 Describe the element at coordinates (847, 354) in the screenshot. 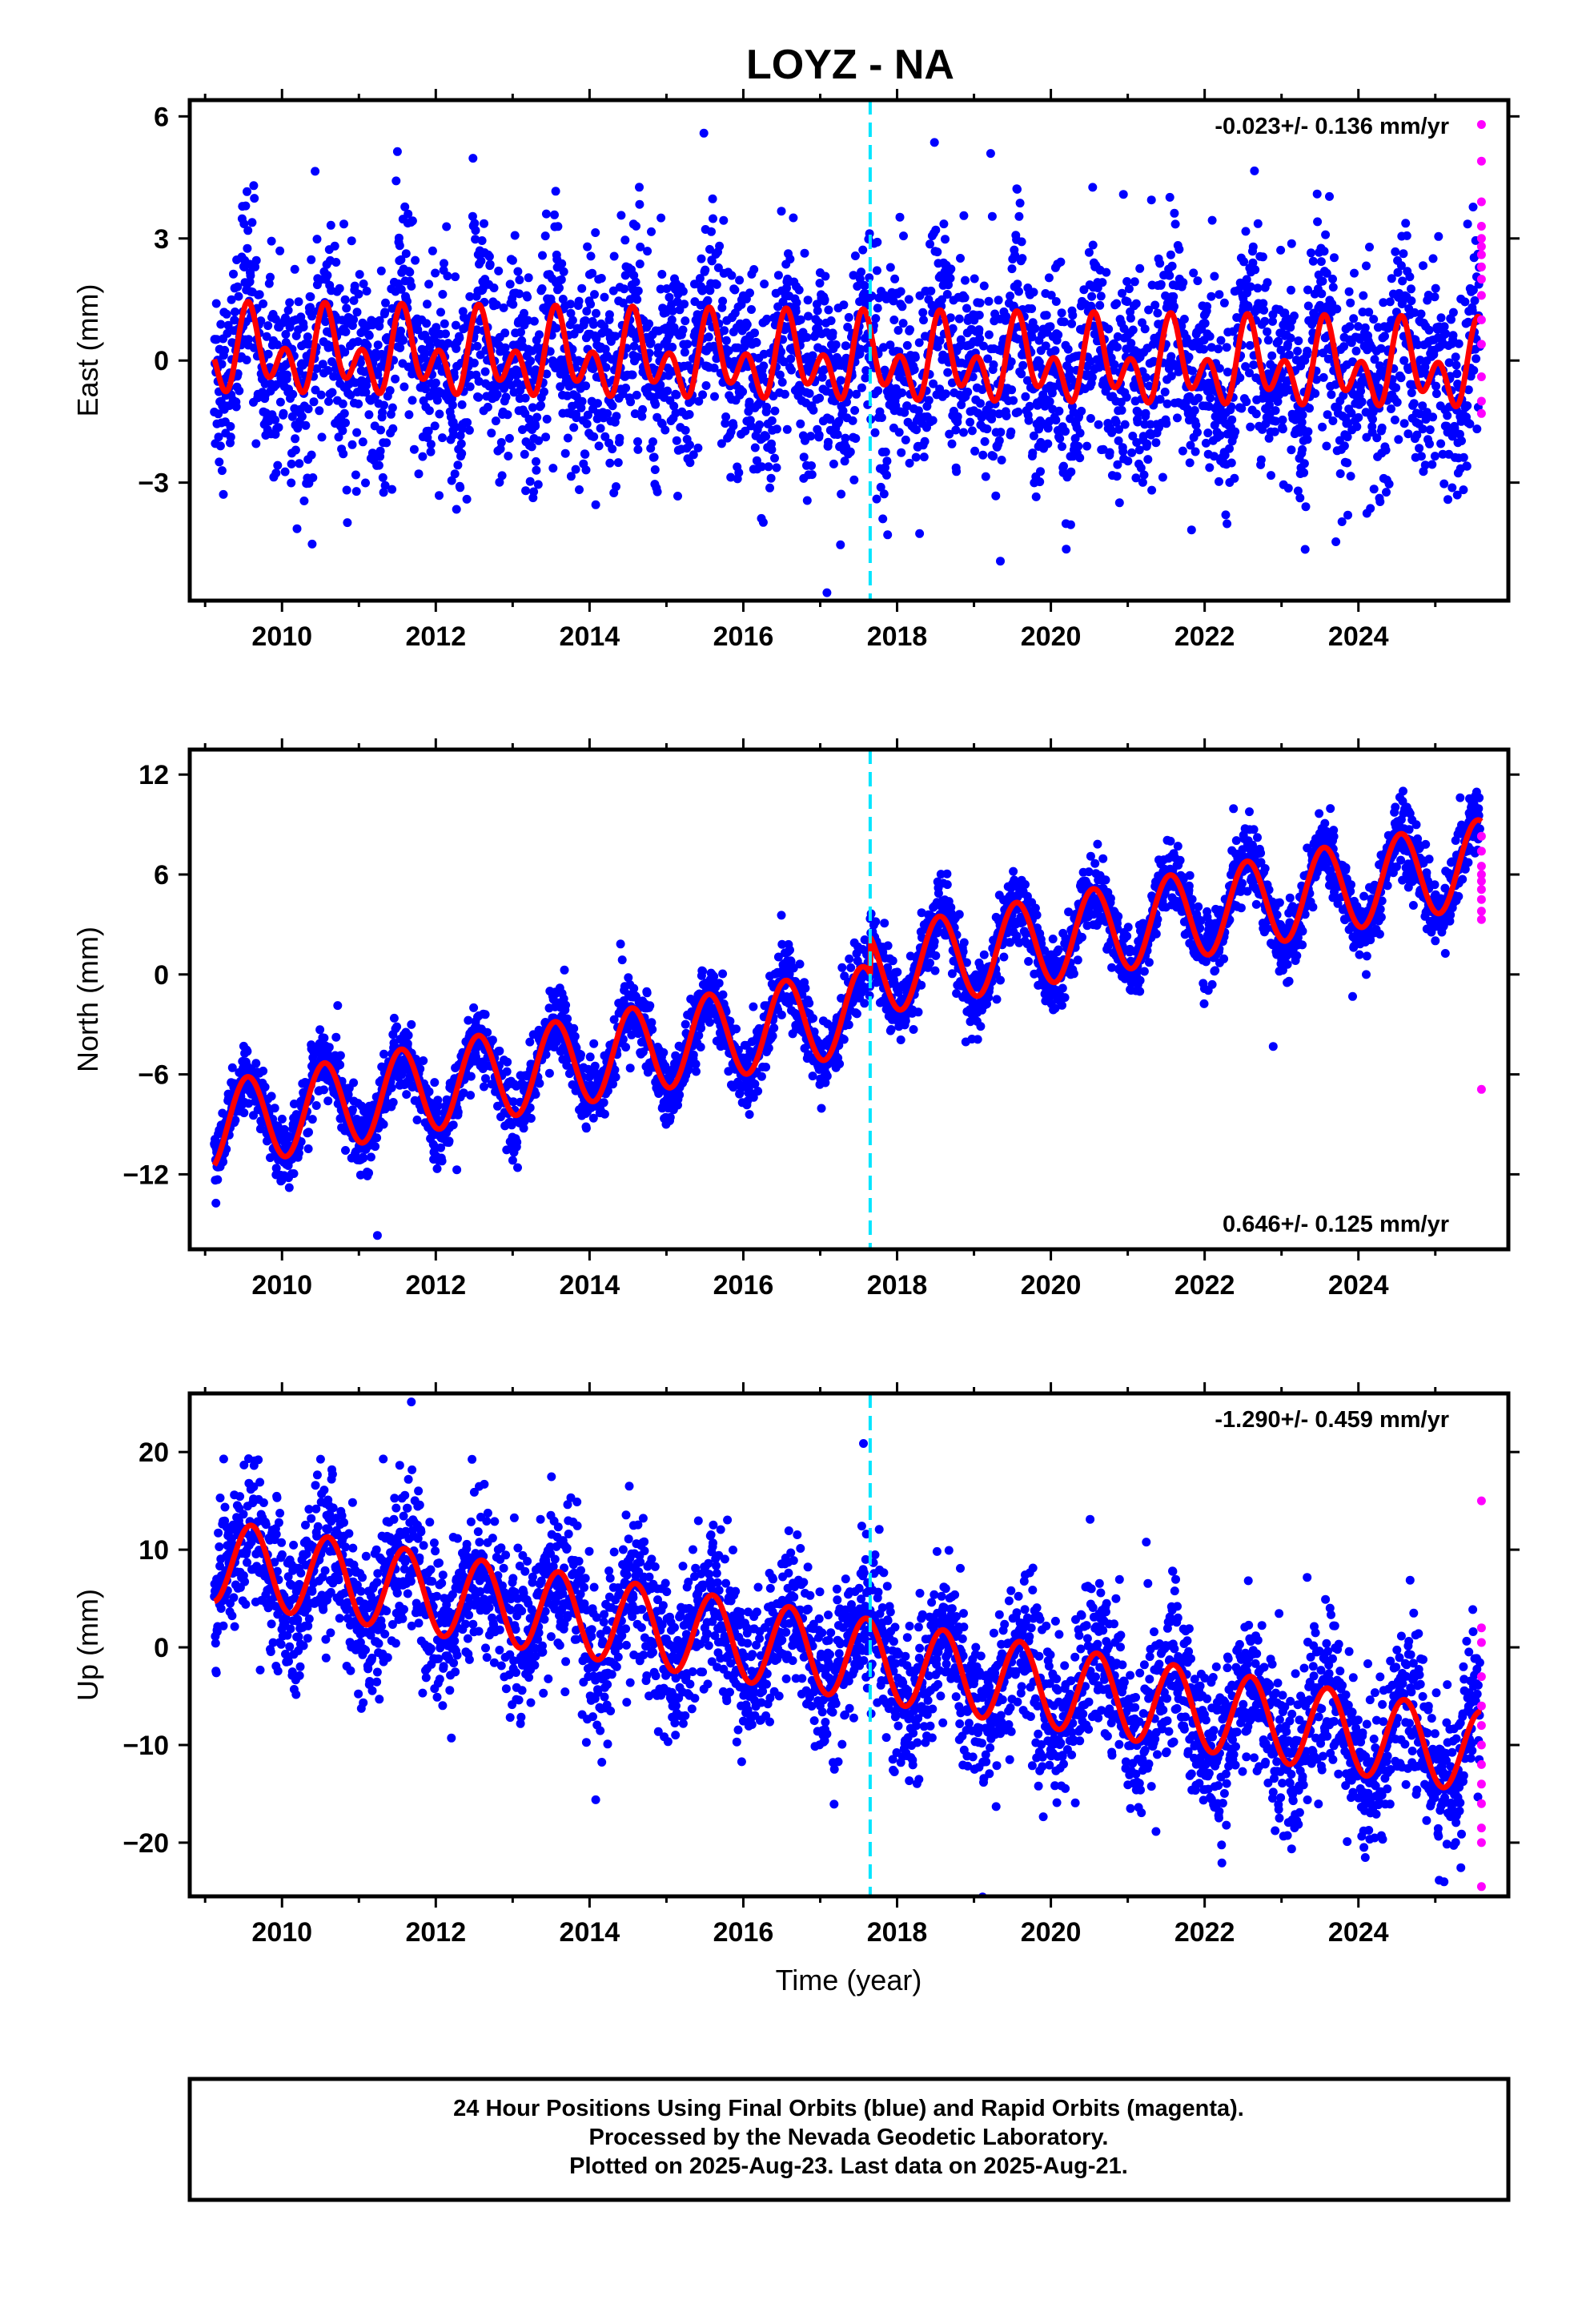

I see `model-curve` at that location.